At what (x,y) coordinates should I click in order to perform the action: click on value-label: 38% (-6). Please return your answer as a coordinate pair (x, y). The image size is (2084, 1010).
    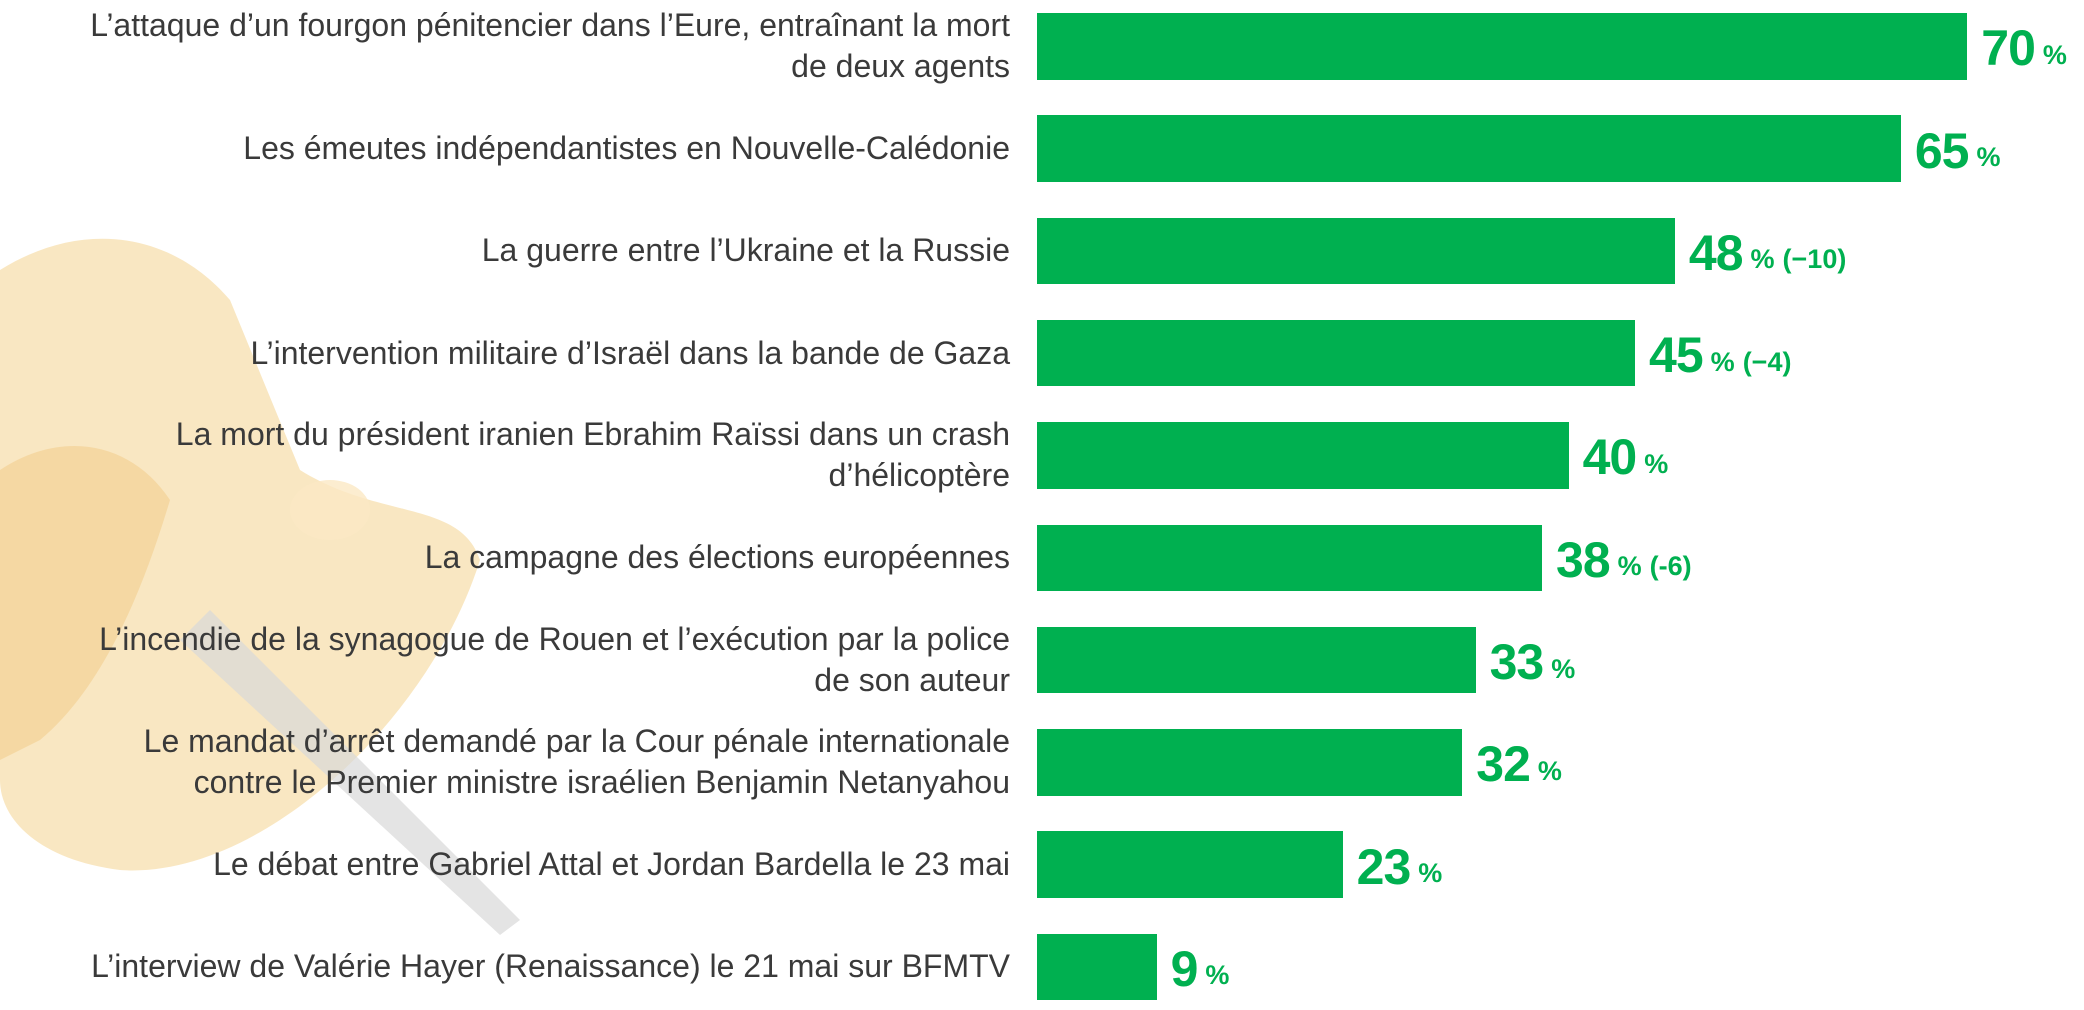
    Looking at the image, I should click on (1624, 560).